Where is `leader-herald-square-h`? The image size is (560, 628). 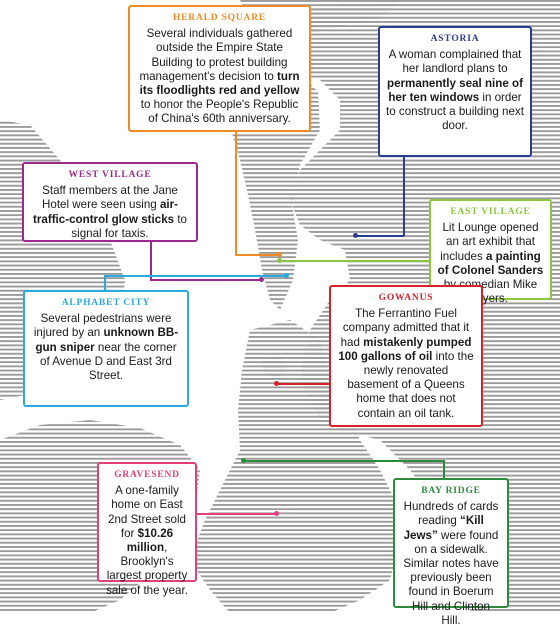
leader-herald-square-h is located at coordinates (257, 255).